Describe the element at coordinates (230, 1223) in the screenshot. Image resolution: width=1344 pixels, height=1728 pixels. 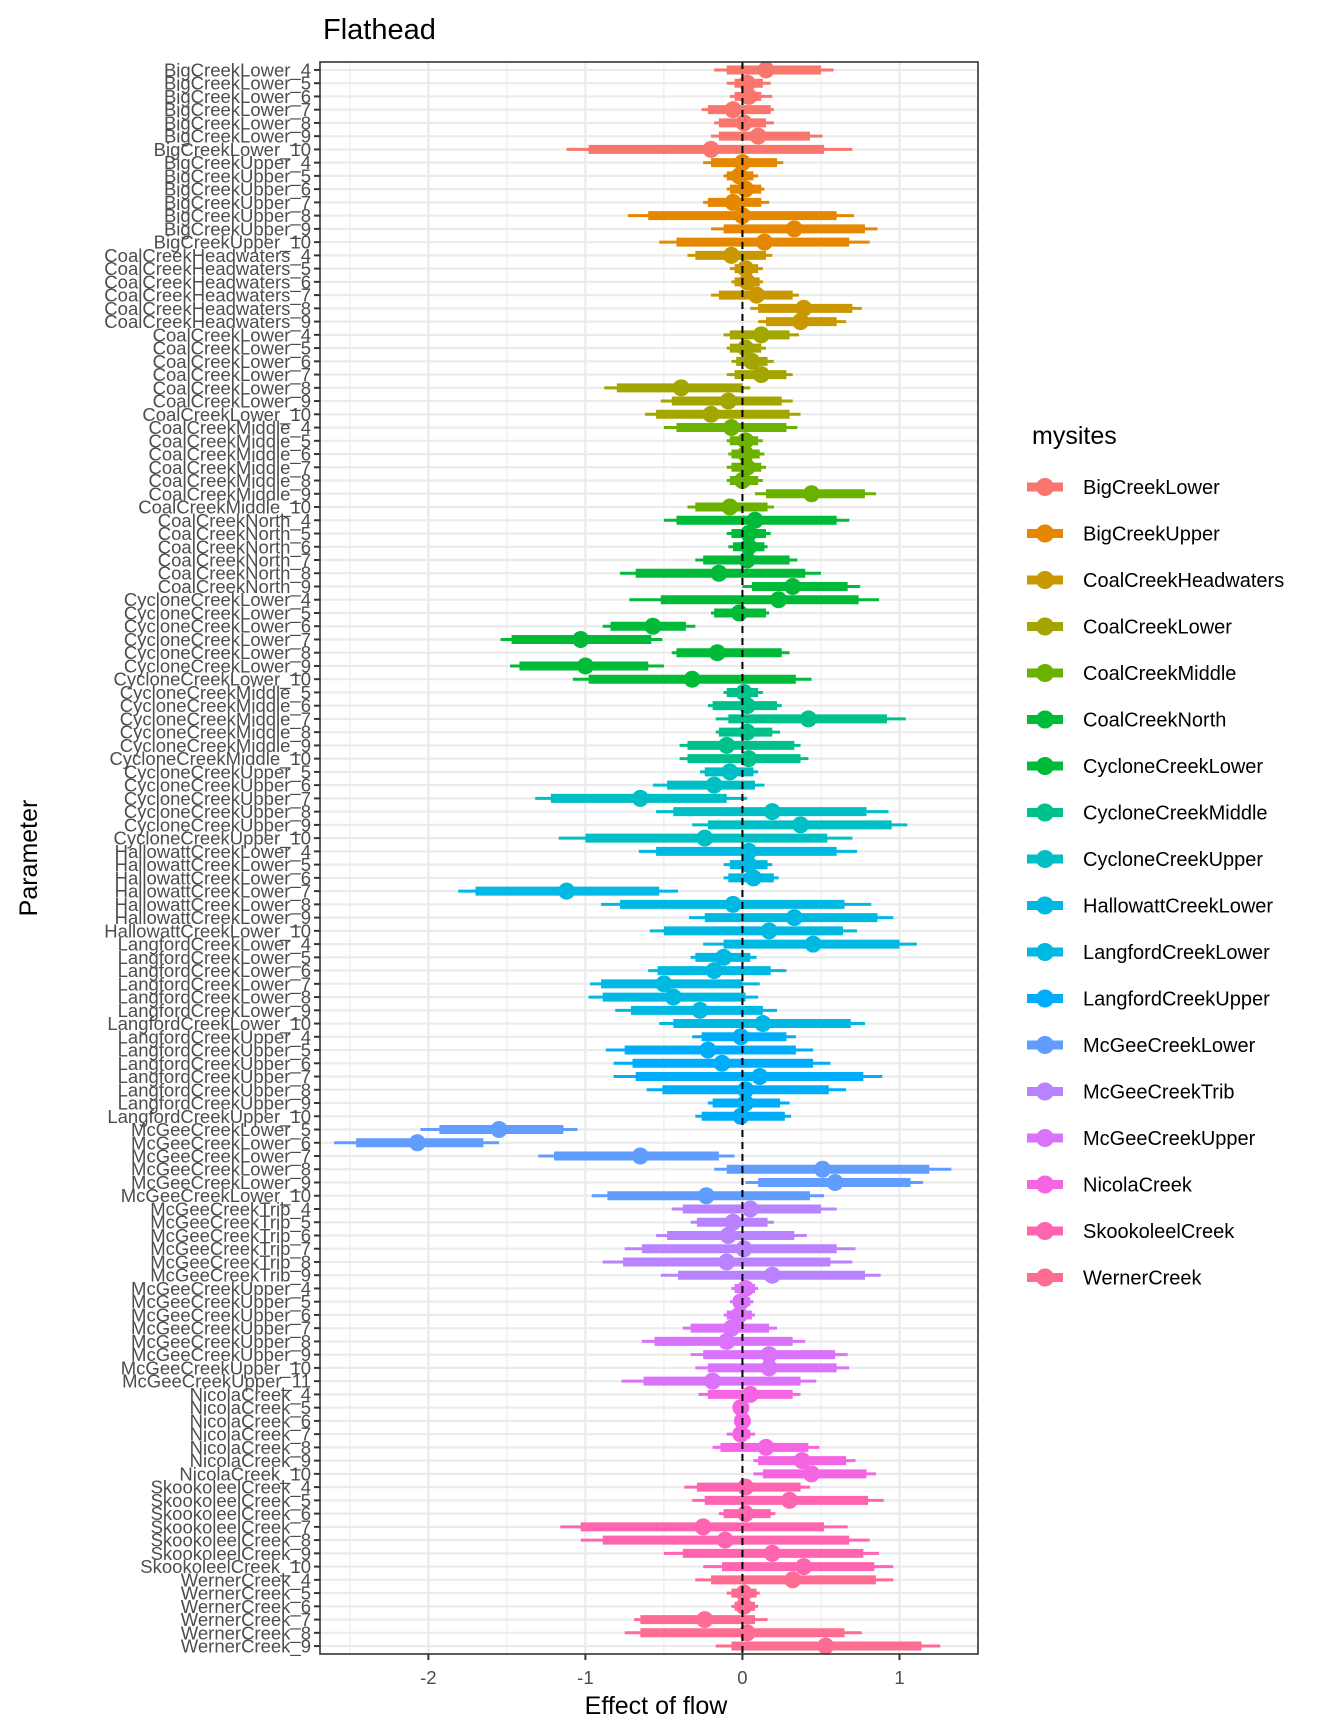
I see `y-tick-label: McGeeCreekTrib_5` at that location.